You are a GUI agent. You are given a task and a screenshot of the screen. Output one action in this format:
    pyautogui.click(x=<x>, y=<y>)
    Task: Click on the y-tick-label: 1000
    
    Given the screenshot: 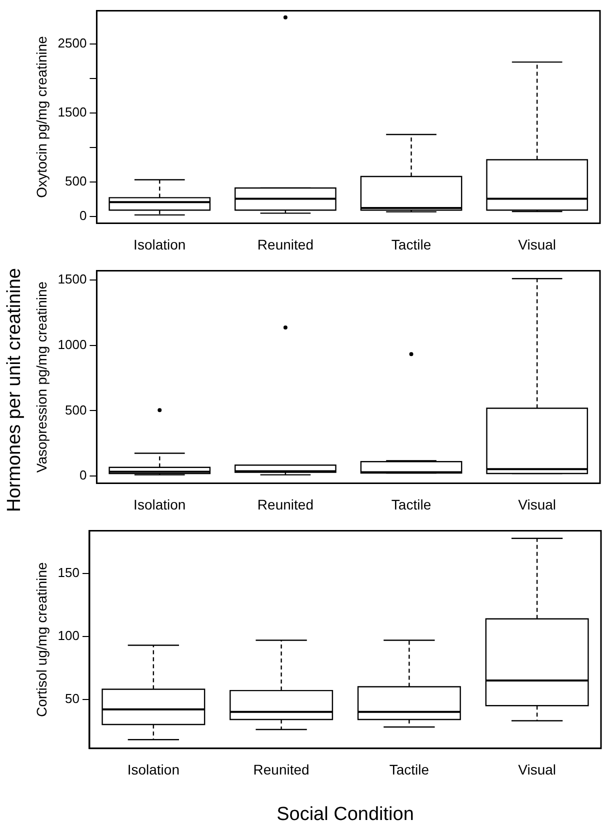 What is the action you would take?
    pyautogui.click(x=72, y=344)
    